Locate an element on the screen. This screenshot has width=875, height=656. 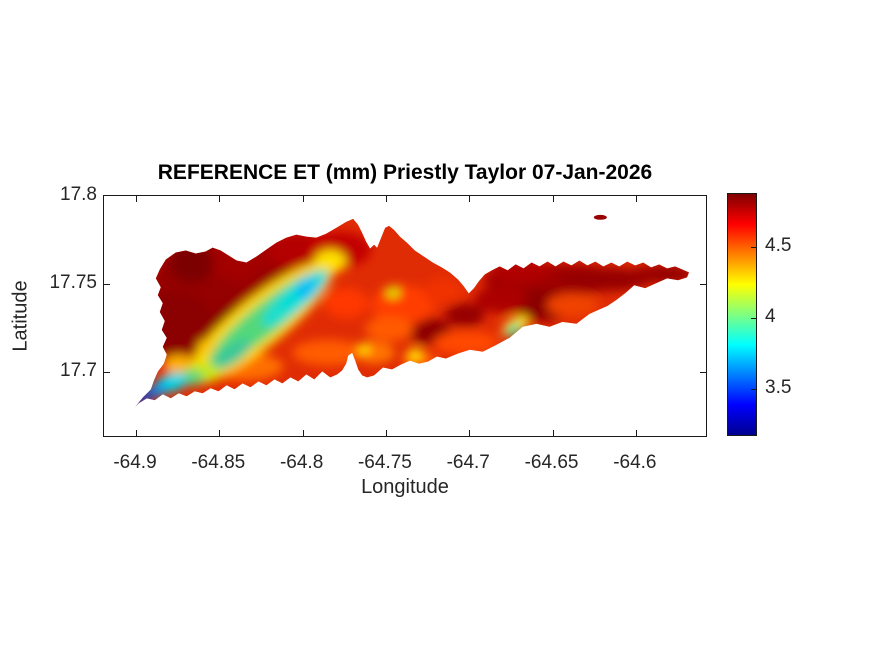
y-tick-label: 17.75 is located at coordinates (73, 282).